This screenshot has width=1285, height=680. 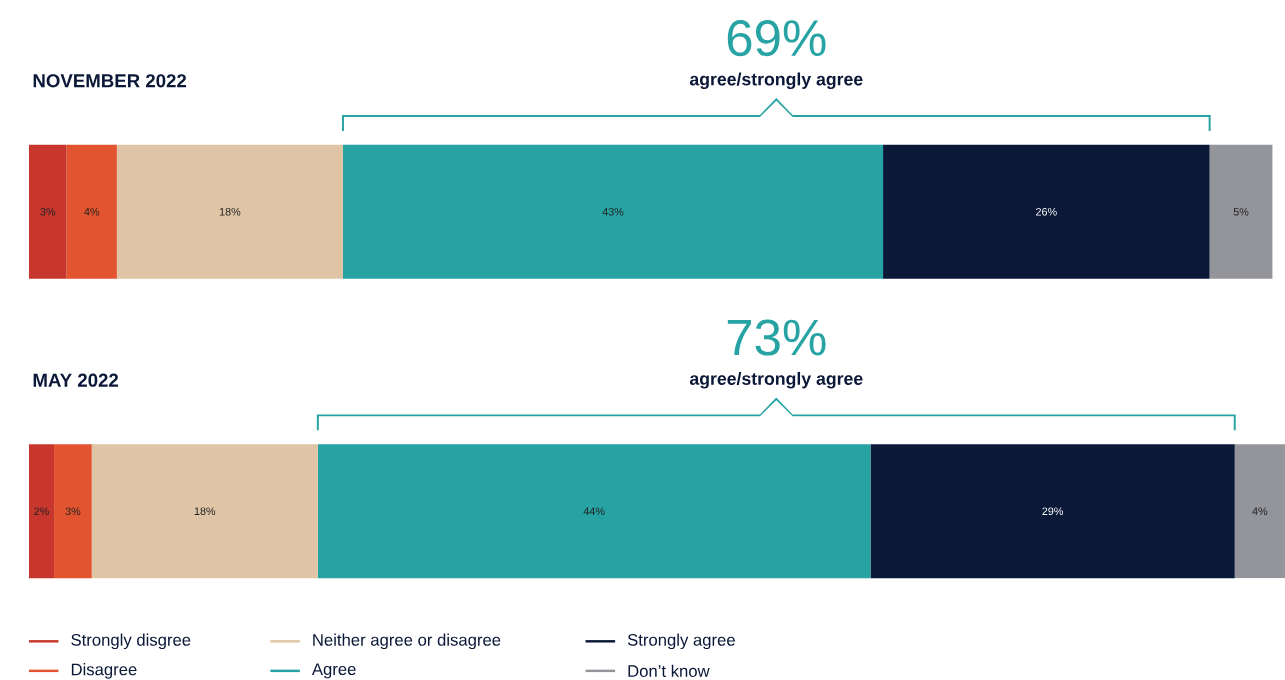 What do you see at coordinates (110, 81) in the screenshot?
I see `y-tick-label: NOVEMBER 2022` at bounding box center [110, 81].